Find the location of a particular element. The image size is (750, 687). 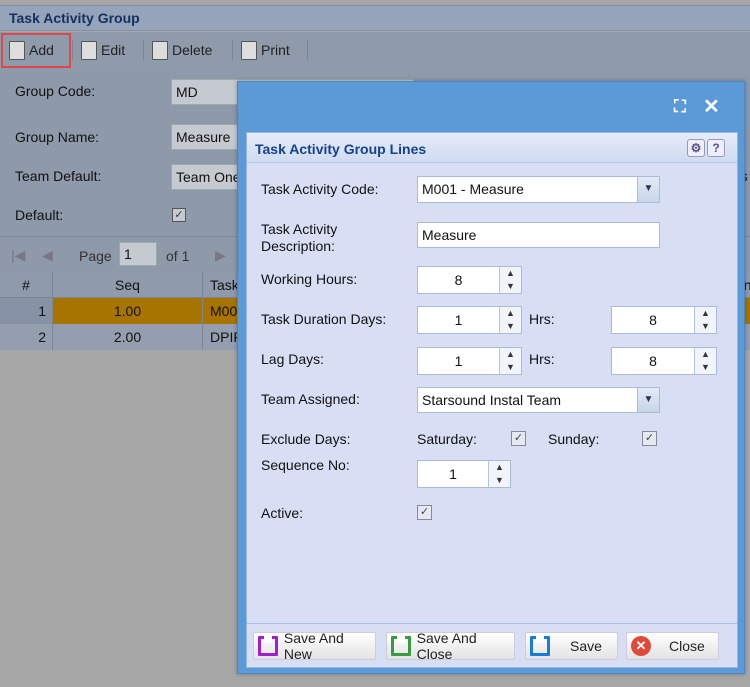

exclude-label: Exclude Days: is located at coordinates (306, 439).